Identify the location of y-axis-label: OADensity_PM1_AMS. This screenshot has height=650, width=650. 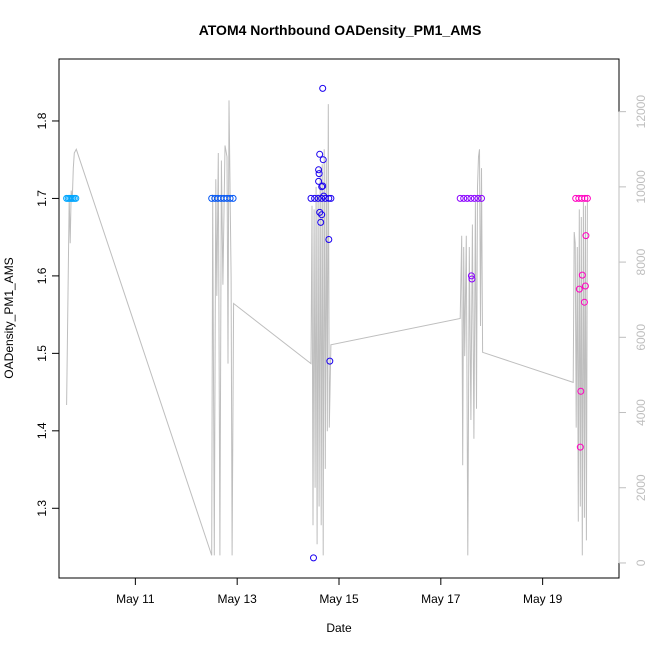
(9, 317).